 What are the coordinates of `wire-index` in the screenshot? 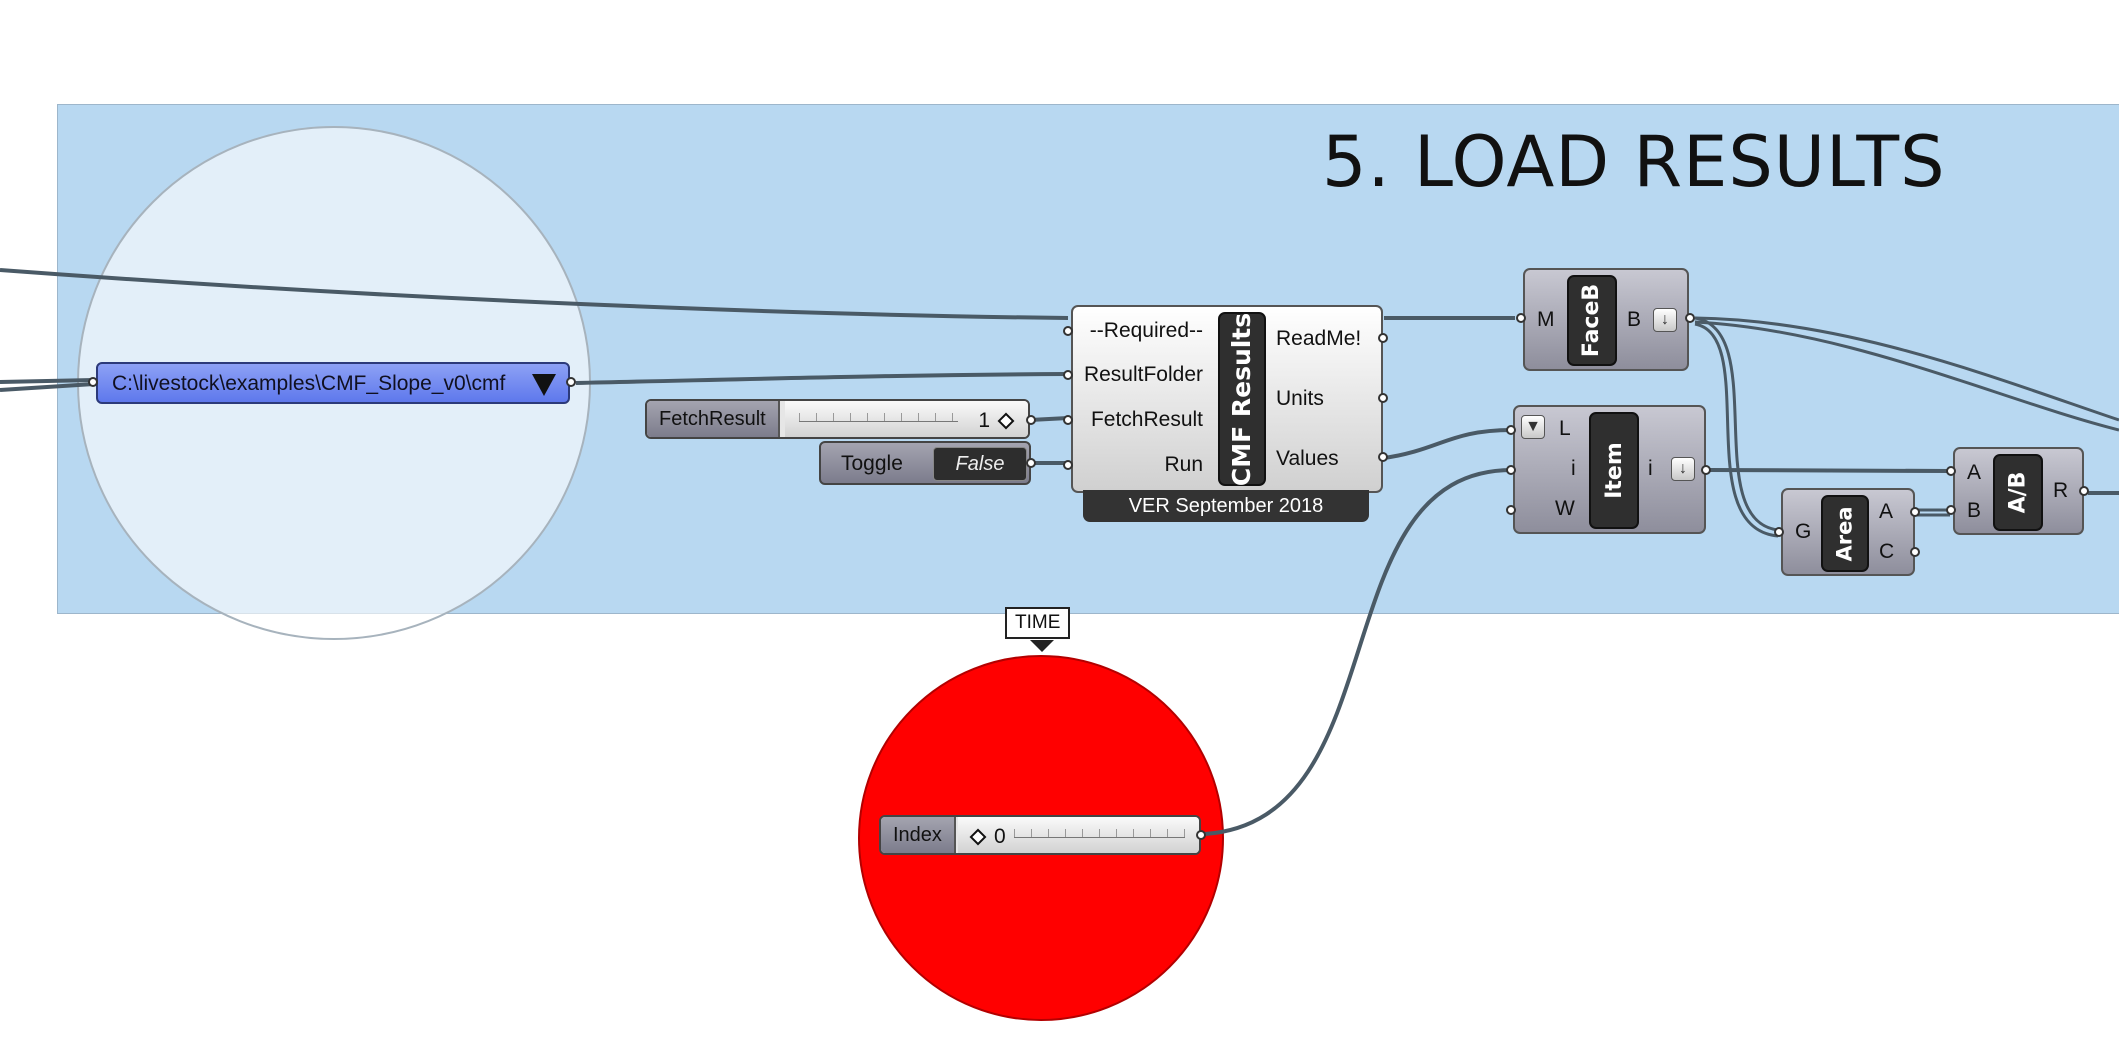 It's located at (1358, 652).